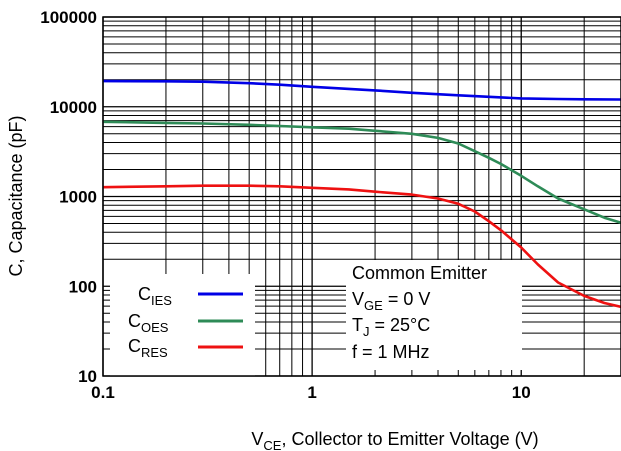 The width and height of the screenshot is (621, 451). I want to click on annotation-tj: T, so click(357, 325).